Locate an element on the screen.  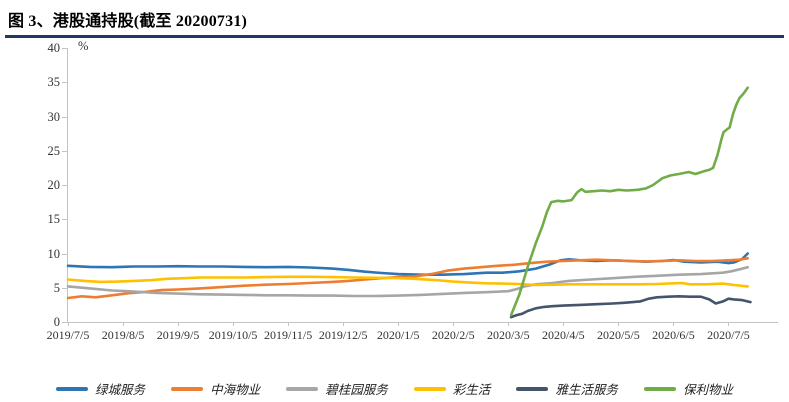
legend-label: 碧桂园服务 is located at coordinates (356, 390).